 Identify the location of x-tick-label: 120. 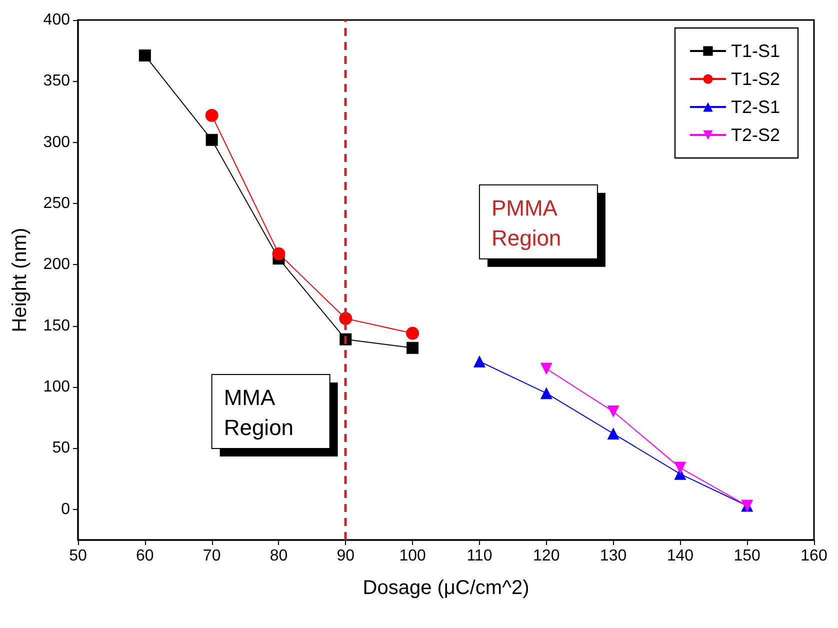
(546, 556).